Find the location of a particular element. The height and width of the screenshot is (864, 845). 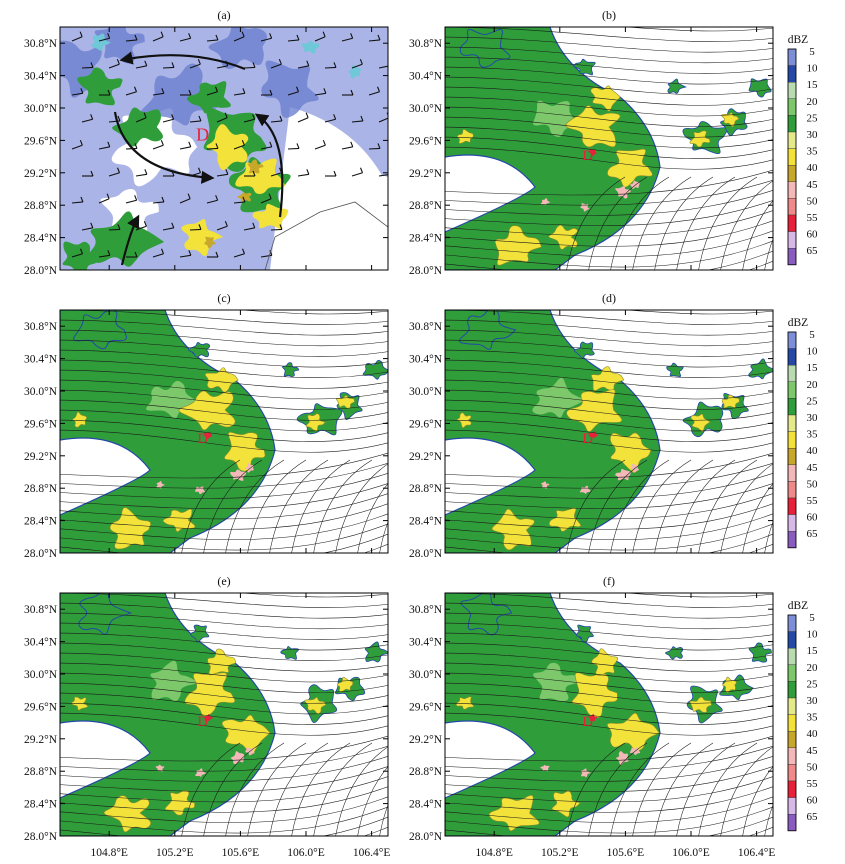

colorbar-label: 40 is located at coordinates (813, 451).